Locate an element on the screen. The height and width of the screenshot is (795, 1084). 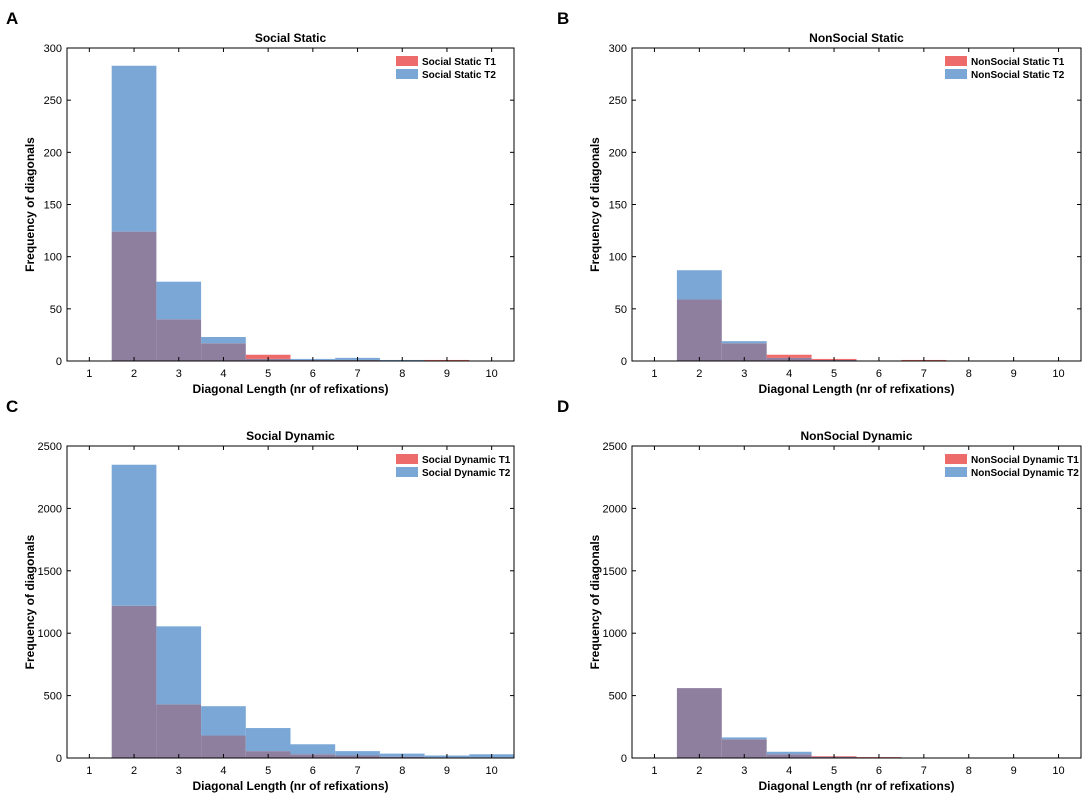
panel-letter: D is located at coordinates (563, 406).